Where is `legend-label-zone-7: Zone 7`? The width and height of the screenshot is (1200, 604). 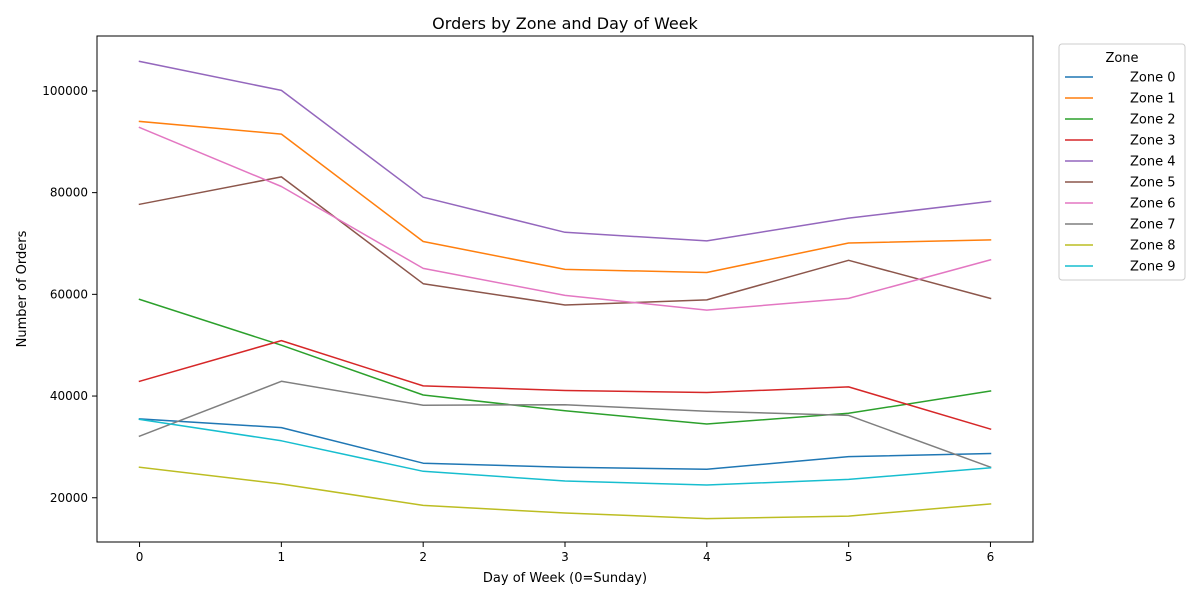
legend-label-zone-7: Zone 7 is located at coordinates (1153, 225).